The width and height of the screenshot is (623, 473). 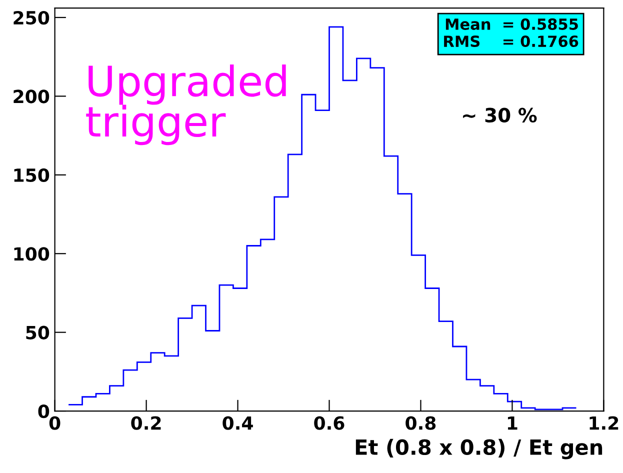 What do you see at coordinates (146, 423) in the screenshot?
I see `x-tick-label: 0.2` at bounding box center [146, 423].